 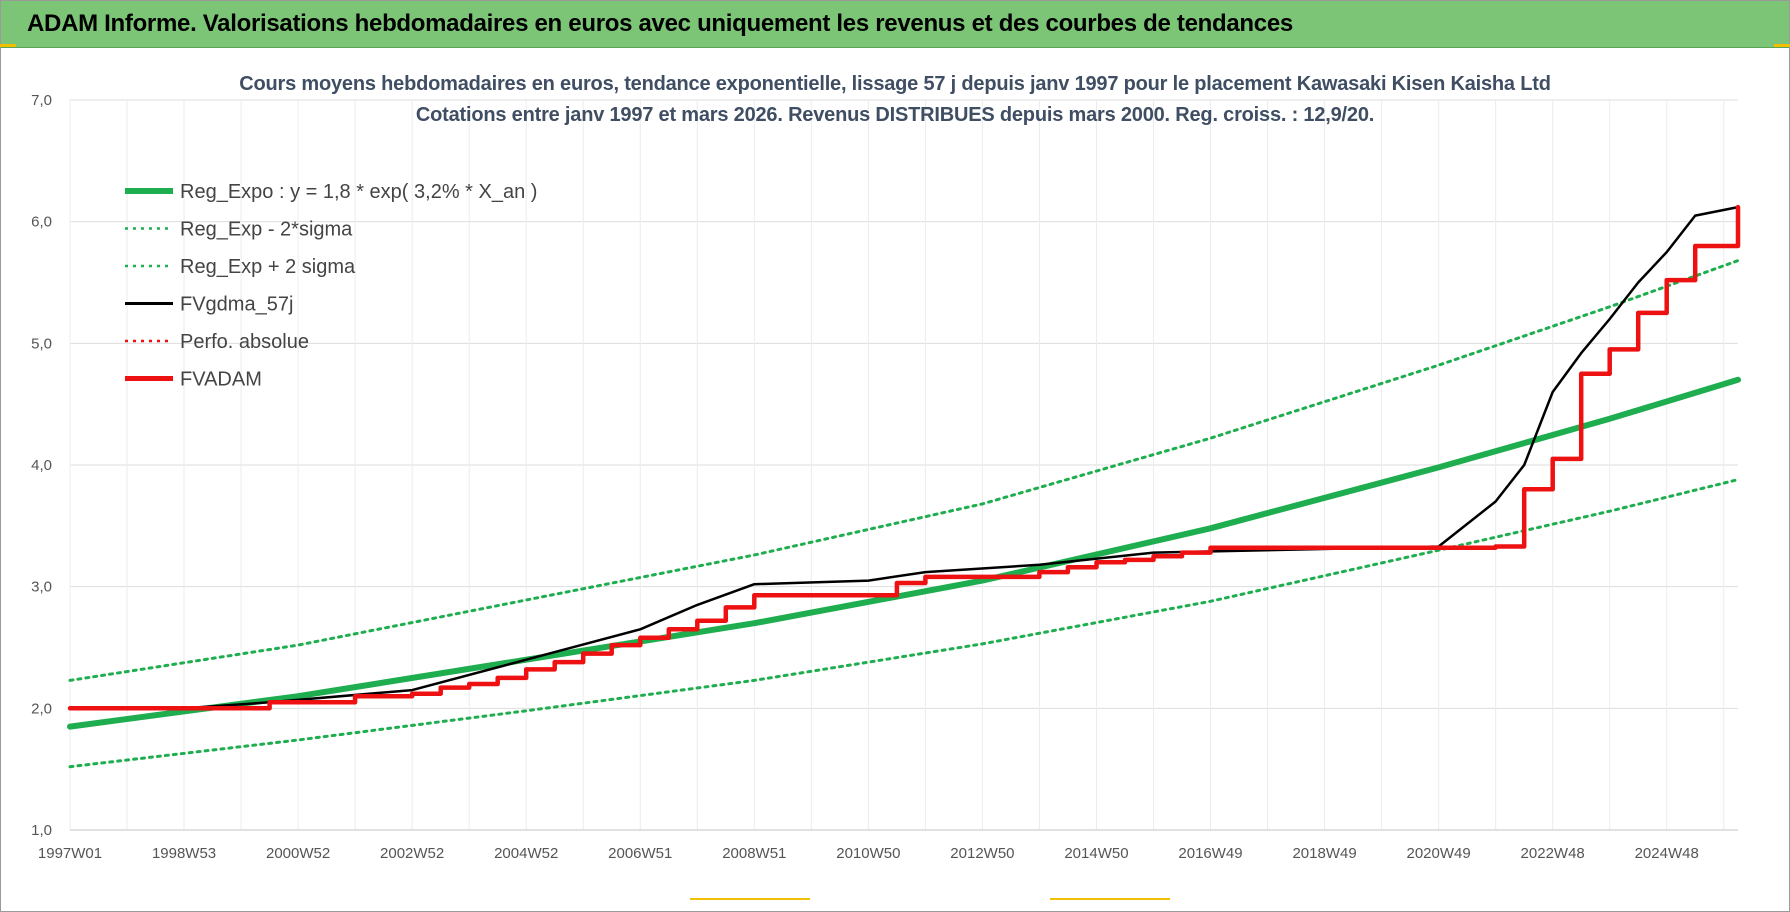 I want to click on x-tick-label: 1997W01, so click(x=70, y=853).